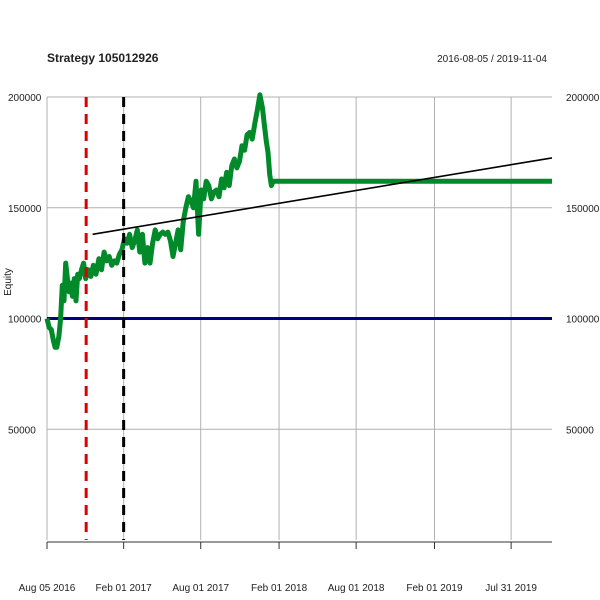 This screenshot has width=600, height=600. I want to click on marker-lines, so click(105, 318).